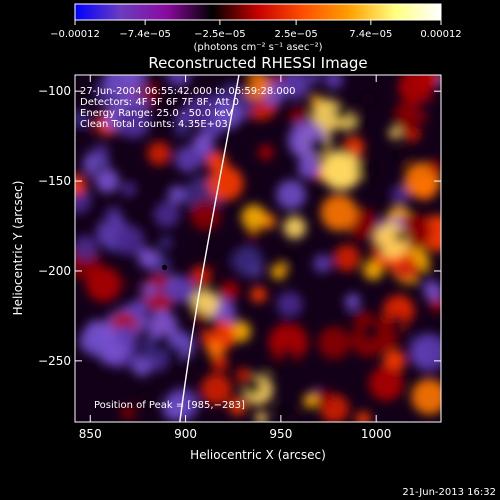 Image resolution: width=500 pixels, height=500 pixels. Describe the element at coordinates (54, 271) in the screenshot. I see `y-tick-label: −200` at that location.